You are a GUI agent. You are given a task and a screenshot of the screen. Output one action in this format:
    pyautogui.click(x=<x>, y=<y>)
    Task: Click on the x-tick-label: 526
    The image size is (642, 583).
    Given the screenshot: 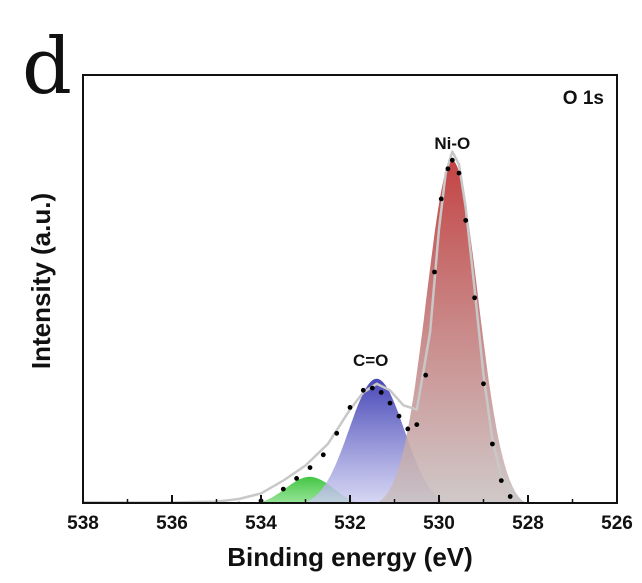 What is the action you would take?
    pyautogui.click(x=617, y=523)
    